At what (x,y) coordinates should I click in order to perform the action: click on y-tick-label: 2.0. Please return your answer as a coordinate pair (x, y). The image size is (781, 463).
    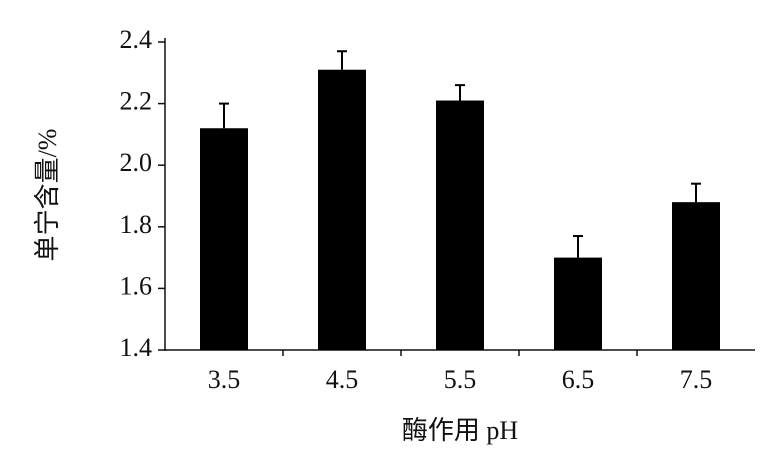
    Looking at the image, I should click on (136, 162).